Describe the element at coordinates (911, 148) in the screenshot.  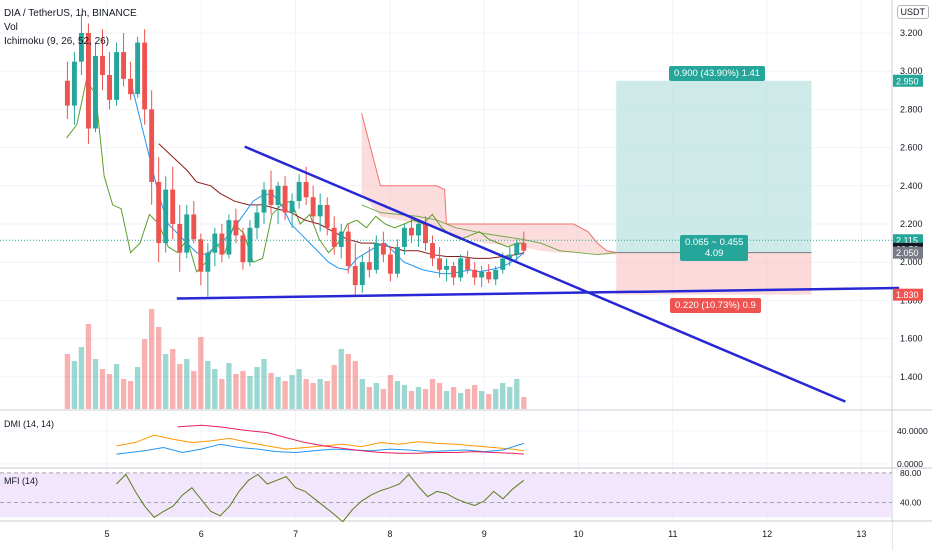
I see `price-axis-tick-label: 2.600` at that location.